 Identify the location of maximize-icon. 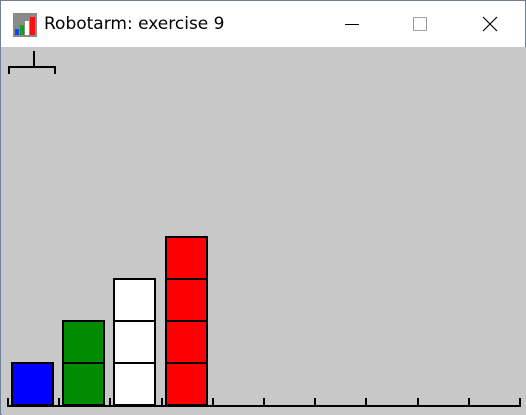
(420, 24).